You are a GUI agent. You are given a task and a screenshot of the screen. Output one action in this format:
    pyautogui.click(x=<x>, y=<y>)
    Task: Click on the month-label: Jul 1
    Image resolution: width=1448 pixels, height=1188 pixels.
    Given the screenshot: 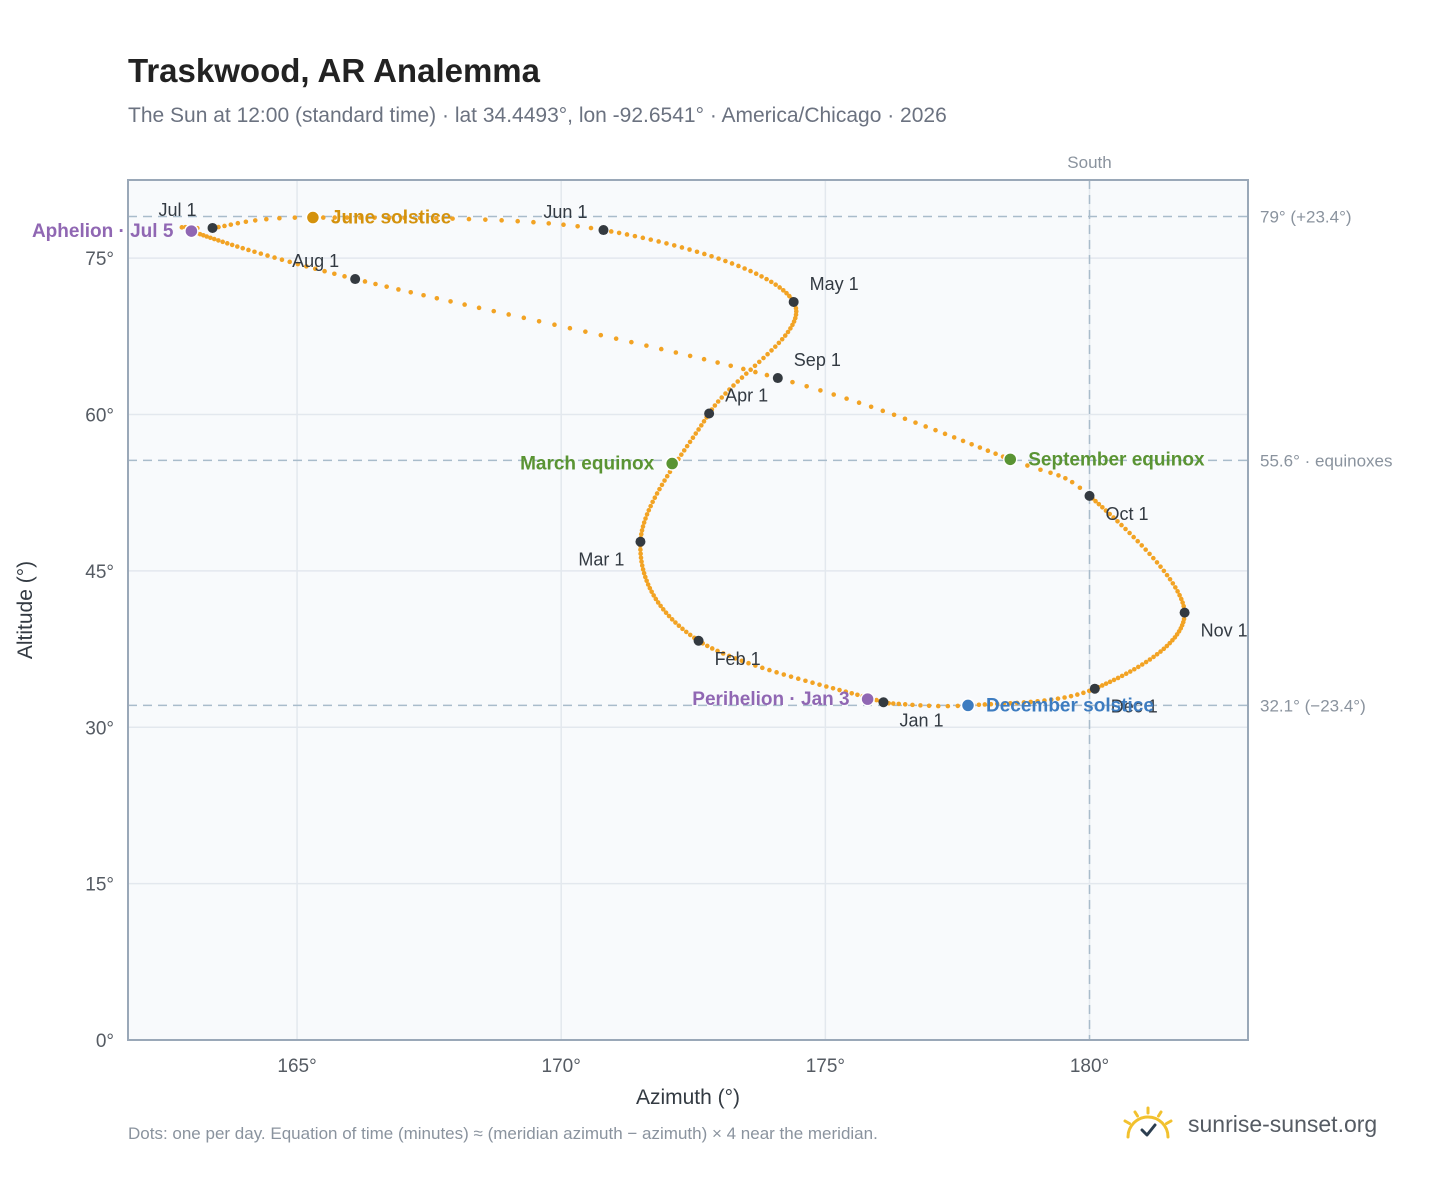 What is the action you would take?
    pyautogui.click(x=177, y=210)
    